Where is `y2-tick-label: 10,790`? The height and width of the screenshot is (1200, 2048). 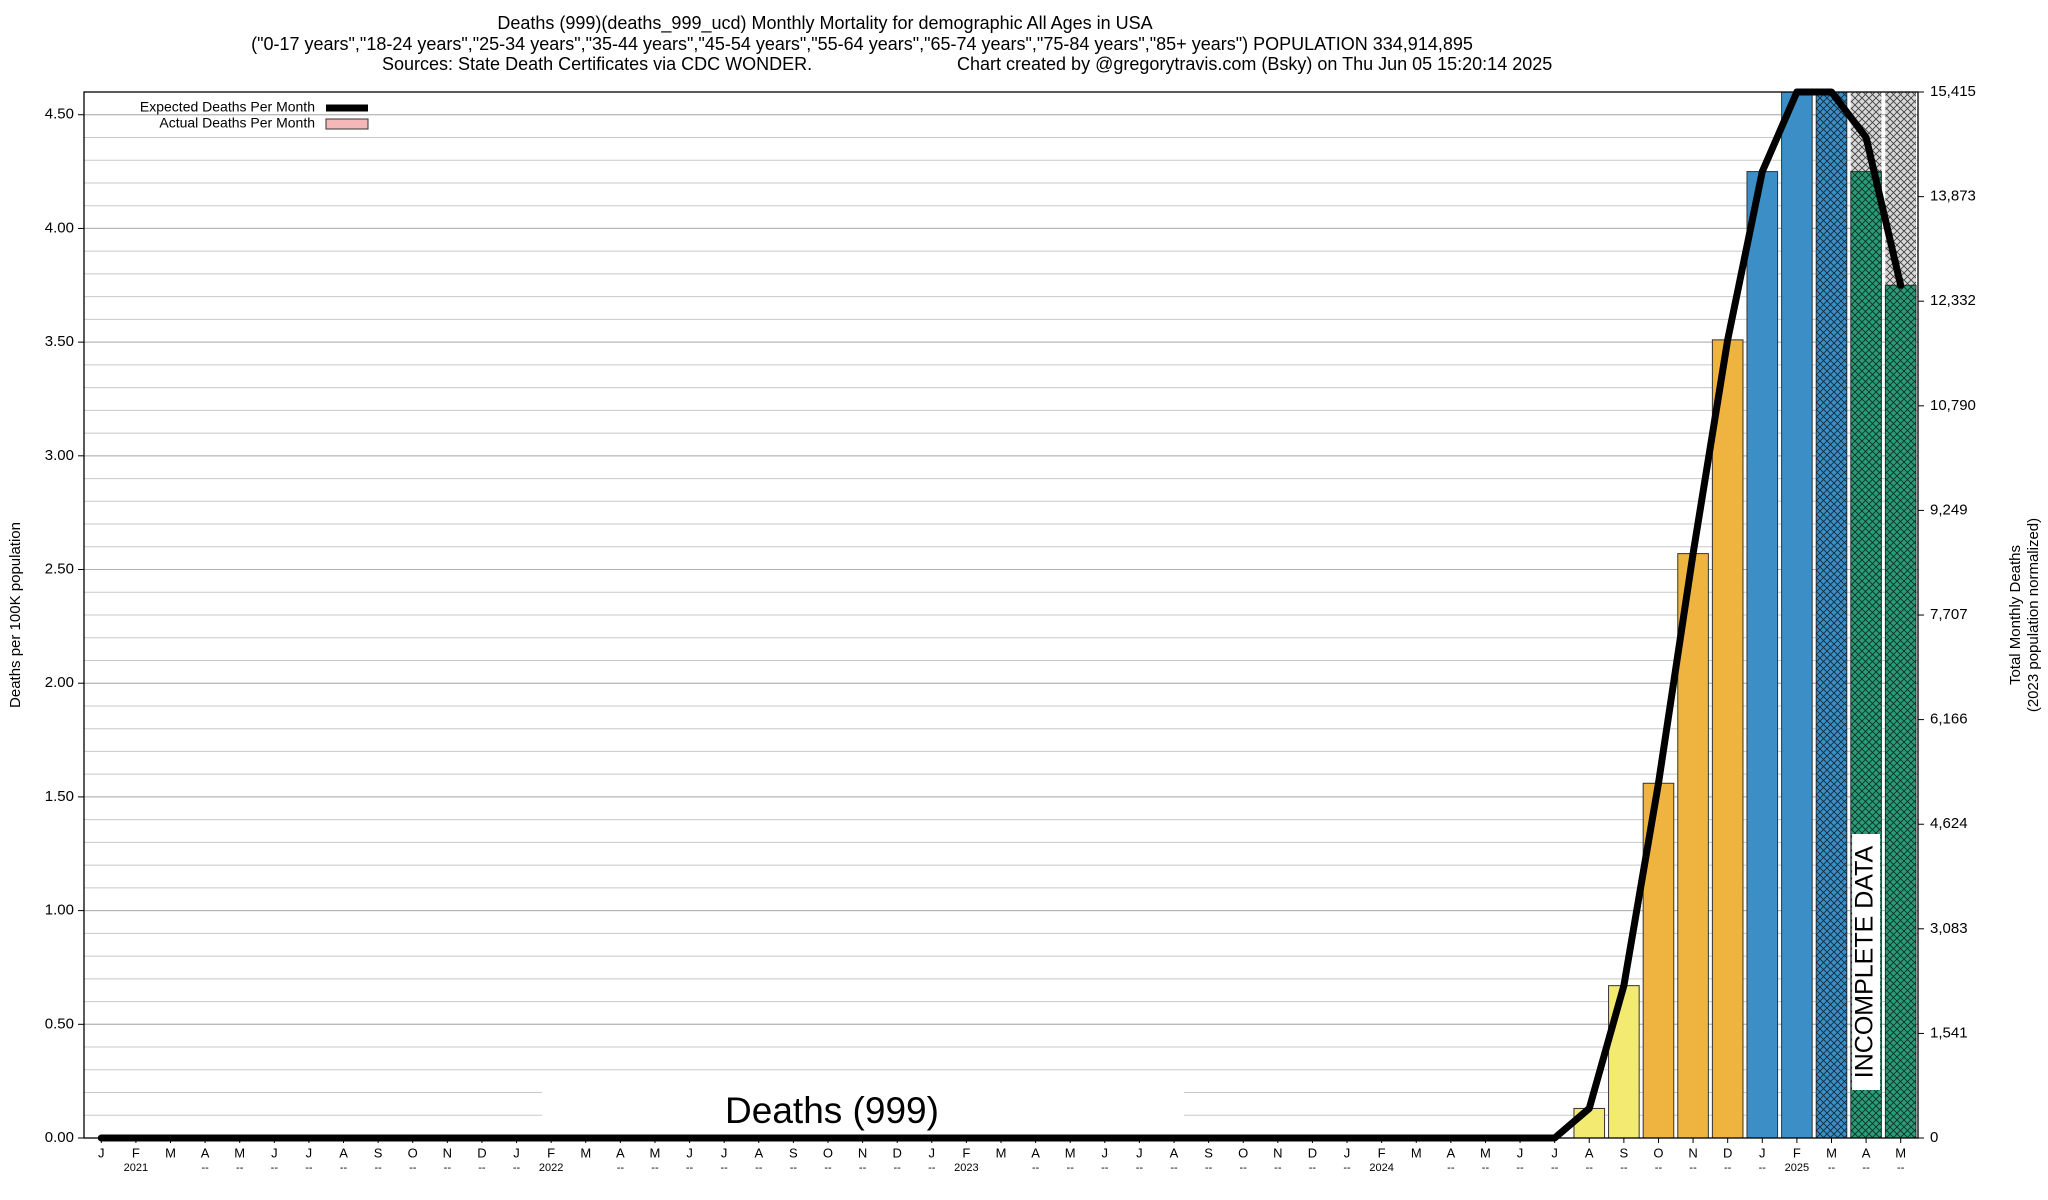 y2-tick-label: 10,790 is located at coordinates (1953, 405).